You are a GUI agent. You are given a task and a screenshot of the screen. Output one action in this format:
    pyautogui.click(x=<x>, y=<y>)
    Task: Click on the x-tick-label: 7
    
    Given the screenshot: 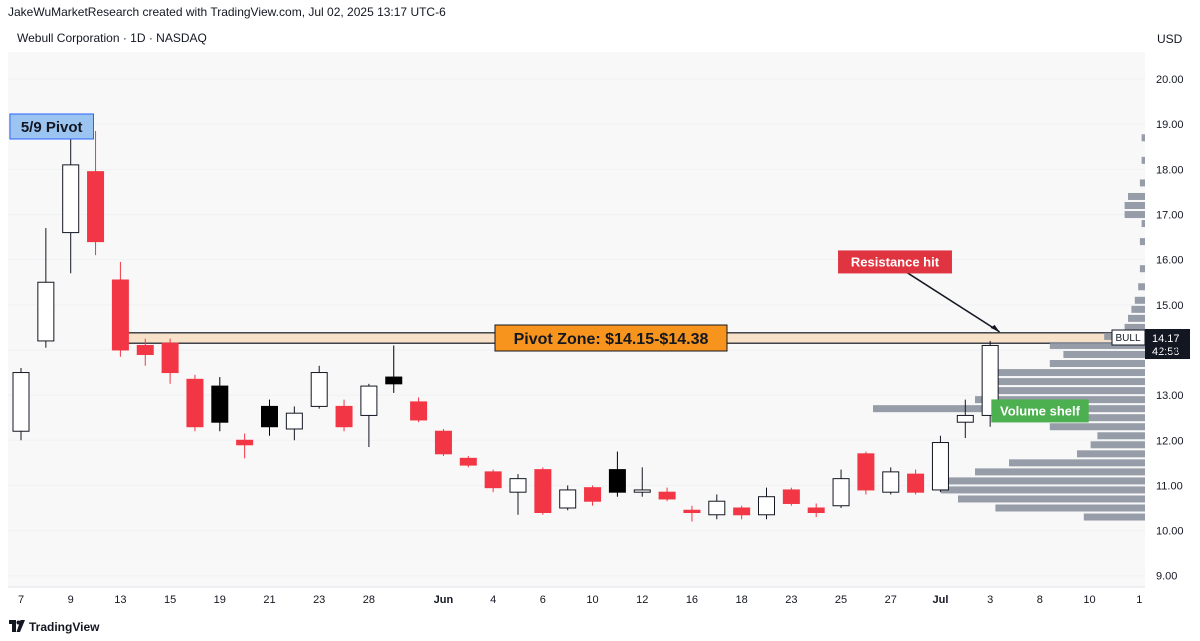 What is the action you would take?
    pyautogui.click(x=21, y=600)
    